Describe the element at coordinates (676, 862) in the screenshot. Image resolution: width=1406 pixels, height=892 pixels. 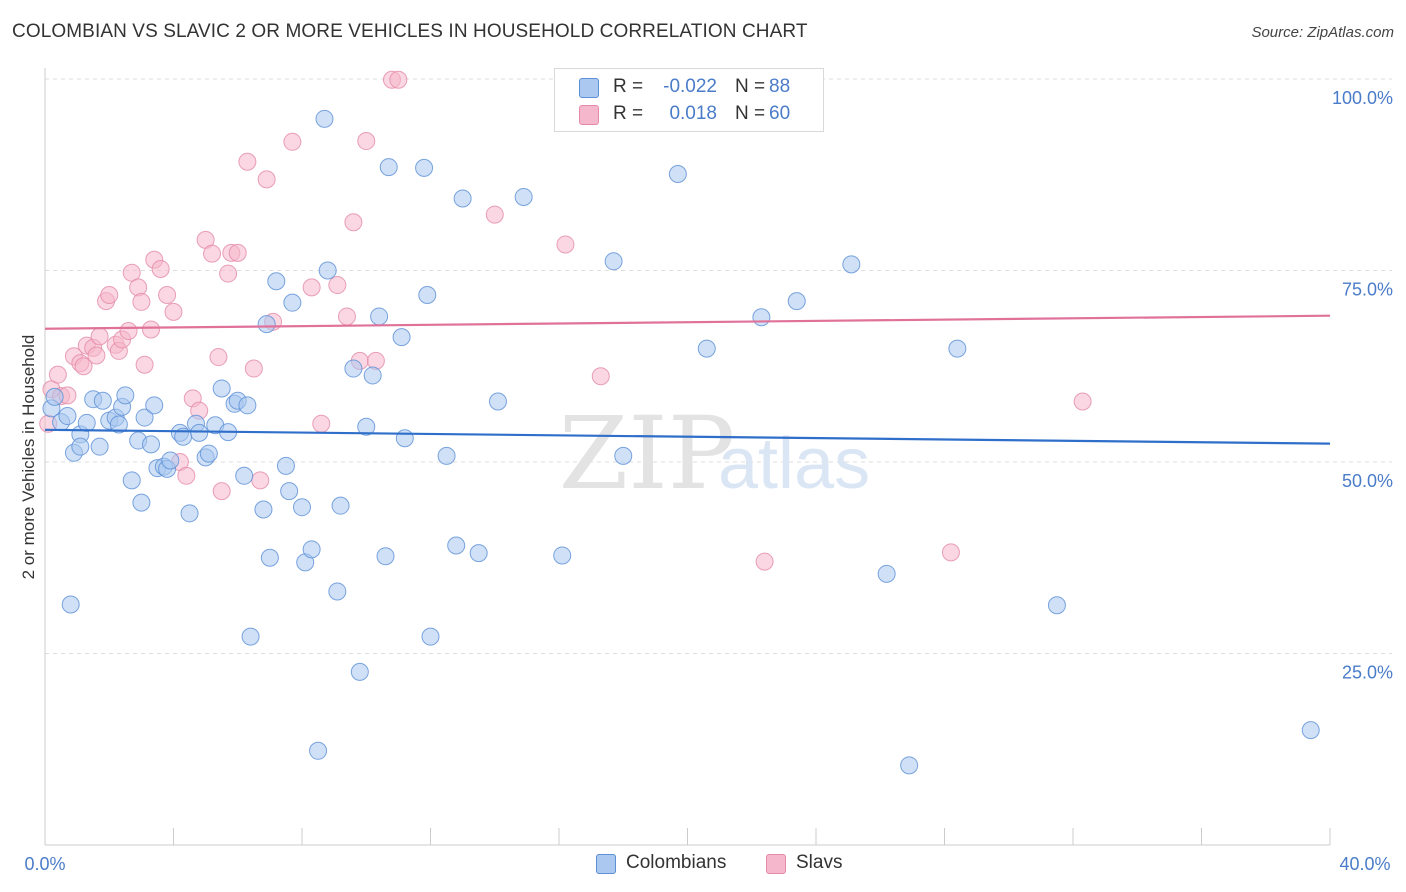
I see `legend-label-colombians: Colombians` at that location.